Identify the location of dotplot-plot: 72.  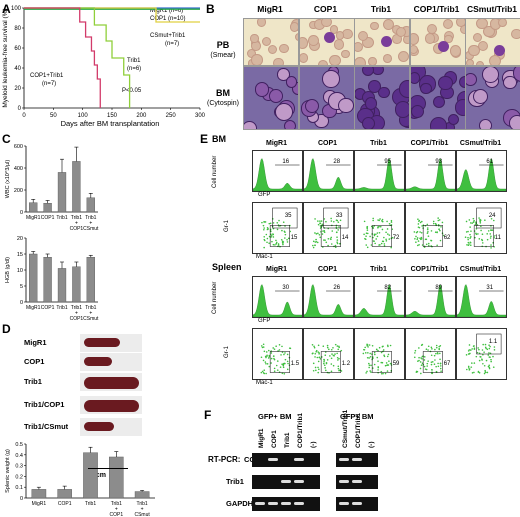
(381, 233).